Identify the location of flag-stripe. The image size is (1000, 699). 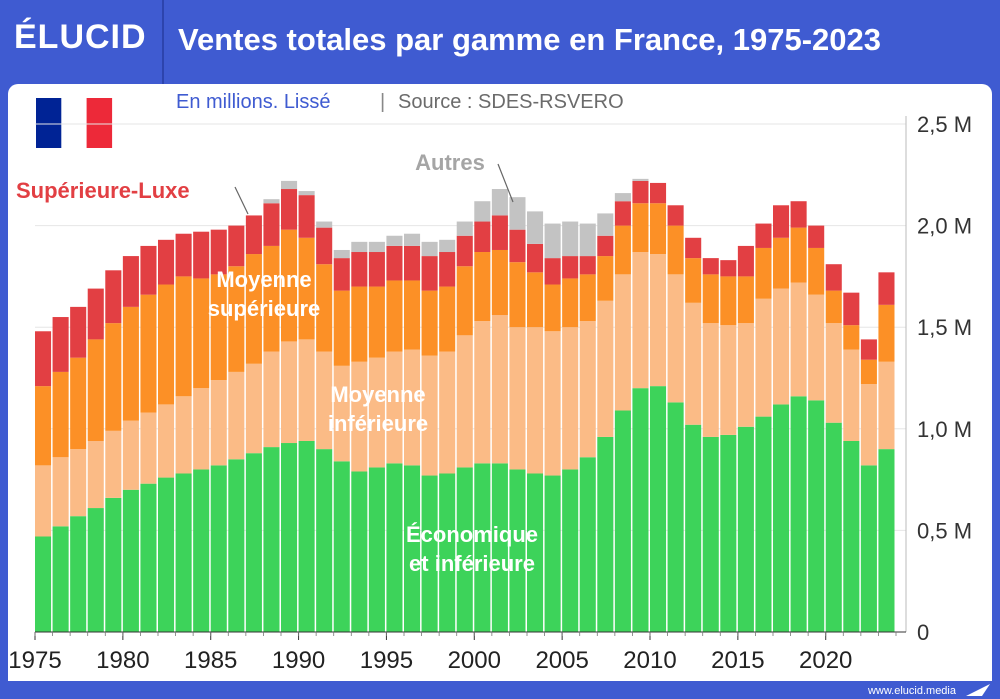
(74, 123).